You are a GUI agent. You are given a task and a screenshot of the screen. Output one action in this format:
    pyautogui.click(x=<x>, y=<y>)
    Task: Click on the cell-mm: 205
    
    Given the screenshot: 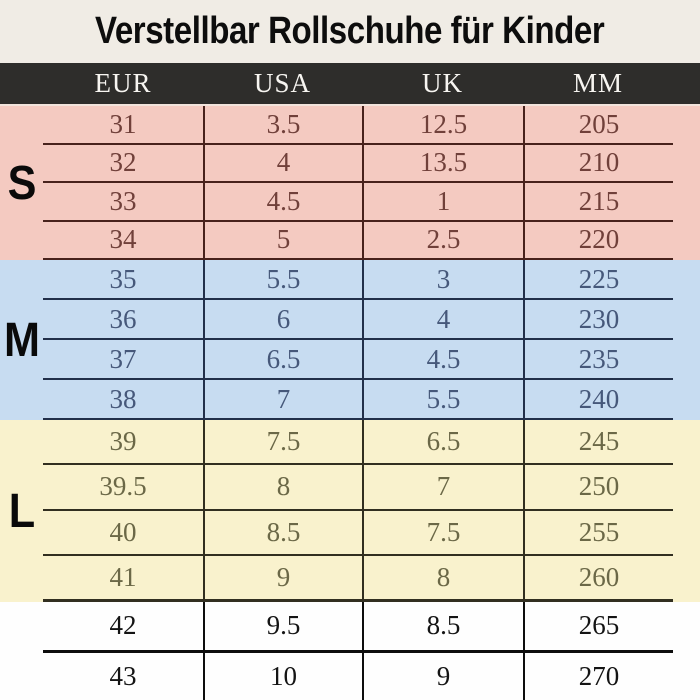 What is the action you would take?
    pyautogui.click(x=598, y=124)
    